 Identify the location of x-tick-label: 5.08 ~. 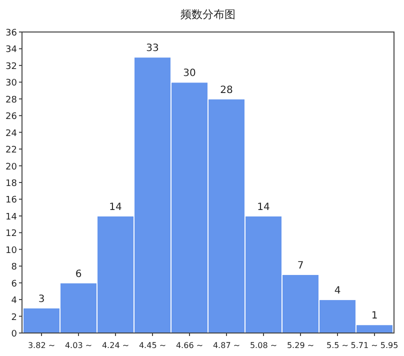
(264, 345).